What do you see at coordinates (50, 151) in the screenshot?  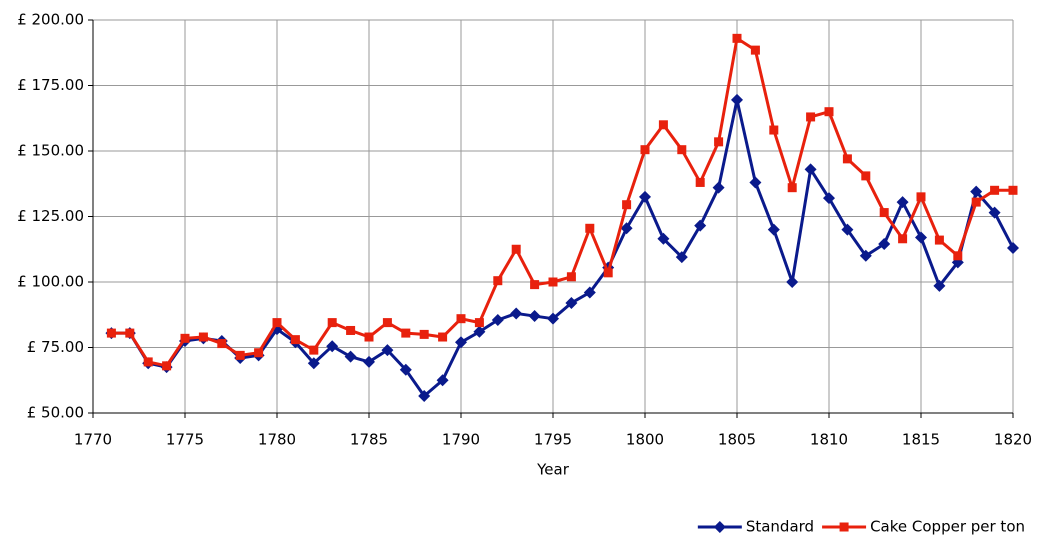 I see `y-tick-label: £ 150.00` at bounding box center [50, 151].